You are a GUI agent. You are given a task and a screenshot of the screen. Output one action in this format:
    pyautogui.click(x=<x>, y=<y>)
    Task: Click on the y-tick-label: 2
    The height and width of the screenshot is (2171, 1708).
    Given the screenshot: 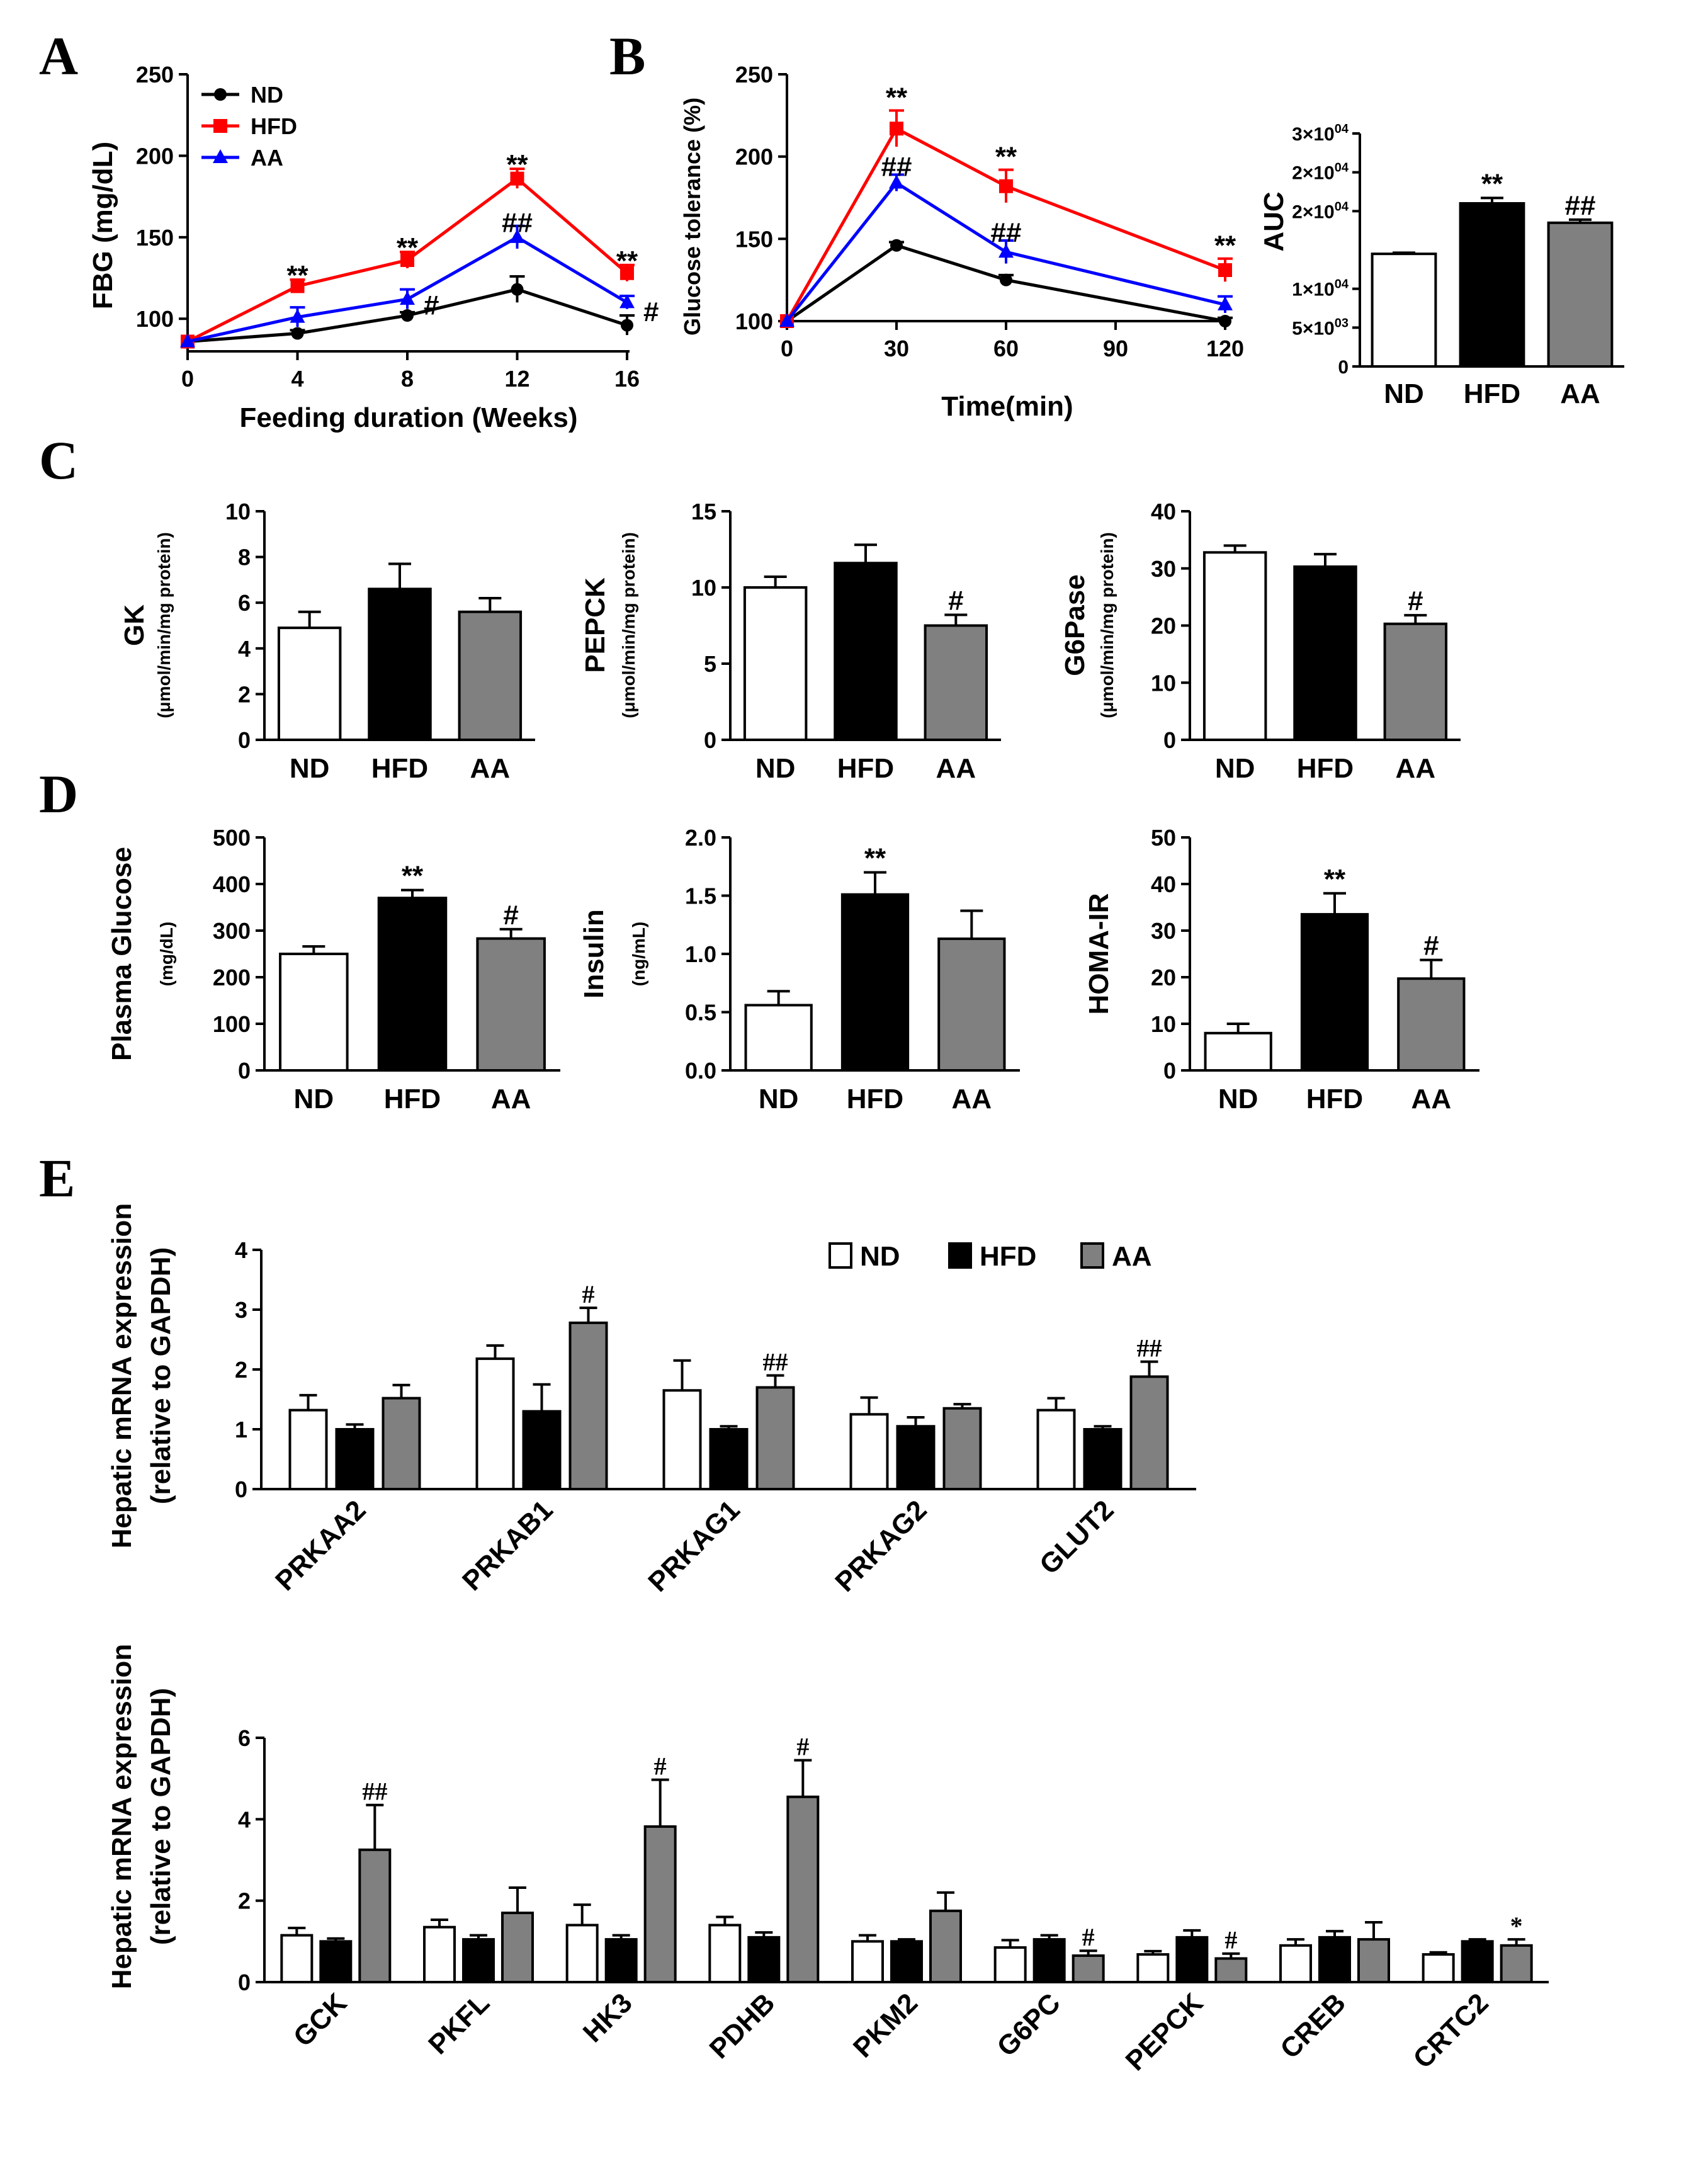 What is the action you would take?
    pyautogui.click(x=244, y=694)
    